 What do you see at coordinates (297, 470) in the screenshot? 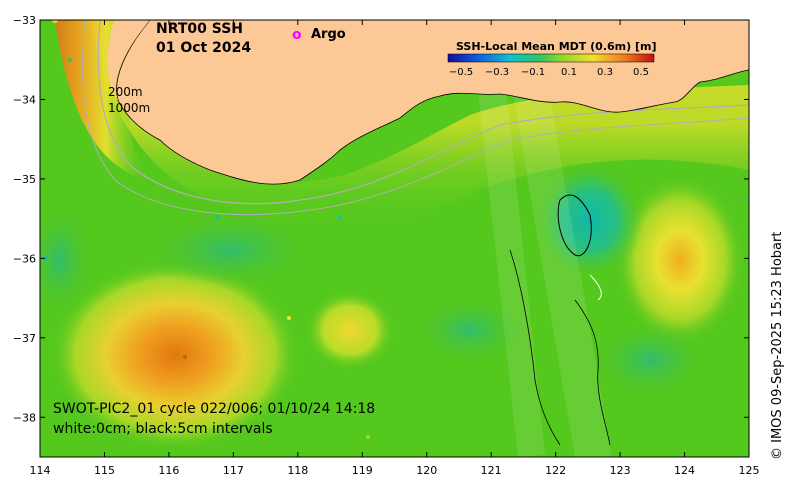
I see `x-tick-label: 118` at bounding box center [297, 470].